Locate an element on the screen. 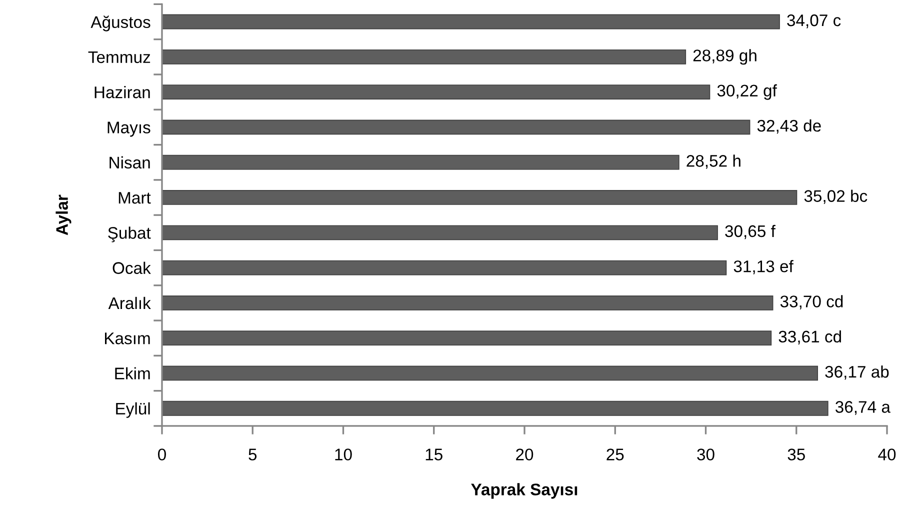 The image size is (923, 522). data-label: 33,61 cd is located at coordinates (809, 337).